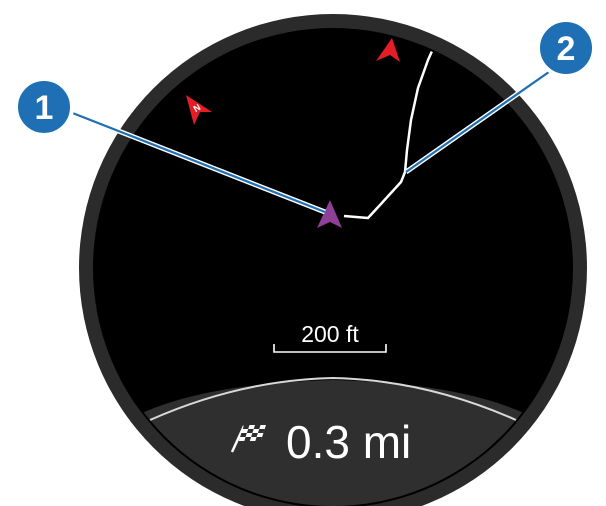  Describe the element at coordinates (330, 334) in the screenshot. I see `scale-label: 200 ft` at that location.